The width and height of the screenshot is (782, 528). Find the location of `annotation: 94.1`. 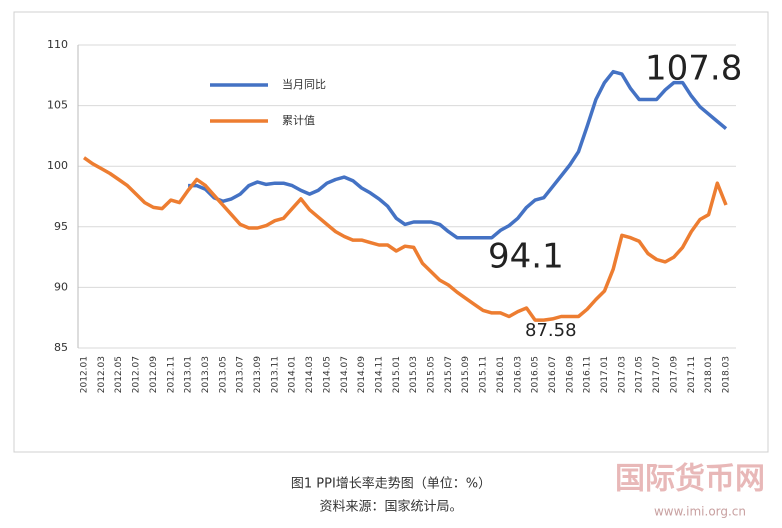

annotation: 94.1 is located at coordinates (526, 257).